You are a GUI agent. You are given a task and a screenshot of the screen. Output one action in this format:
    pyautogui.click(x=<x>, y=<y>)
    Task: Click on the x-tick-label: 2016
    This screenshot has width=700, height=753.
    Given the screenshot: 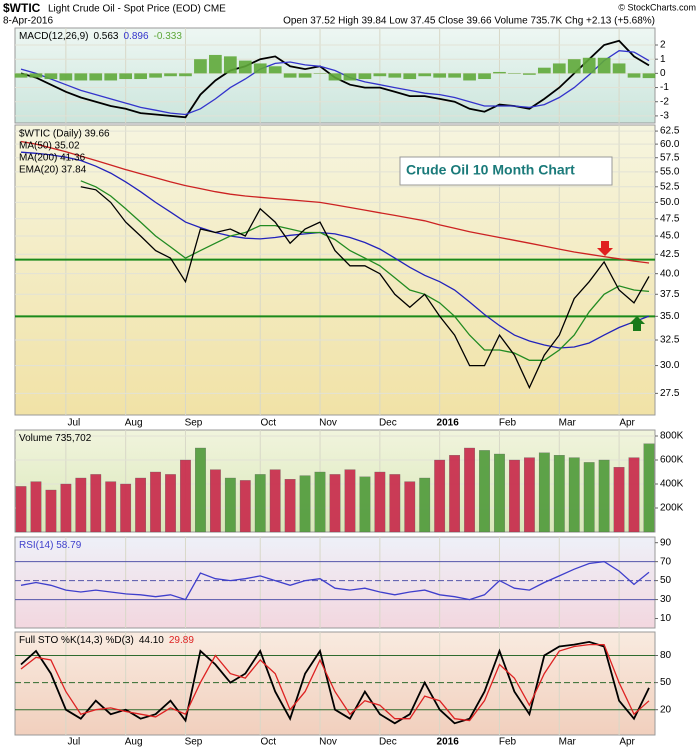 What is the action you would take?
    pyautogui.click(x=448, y=423)
    